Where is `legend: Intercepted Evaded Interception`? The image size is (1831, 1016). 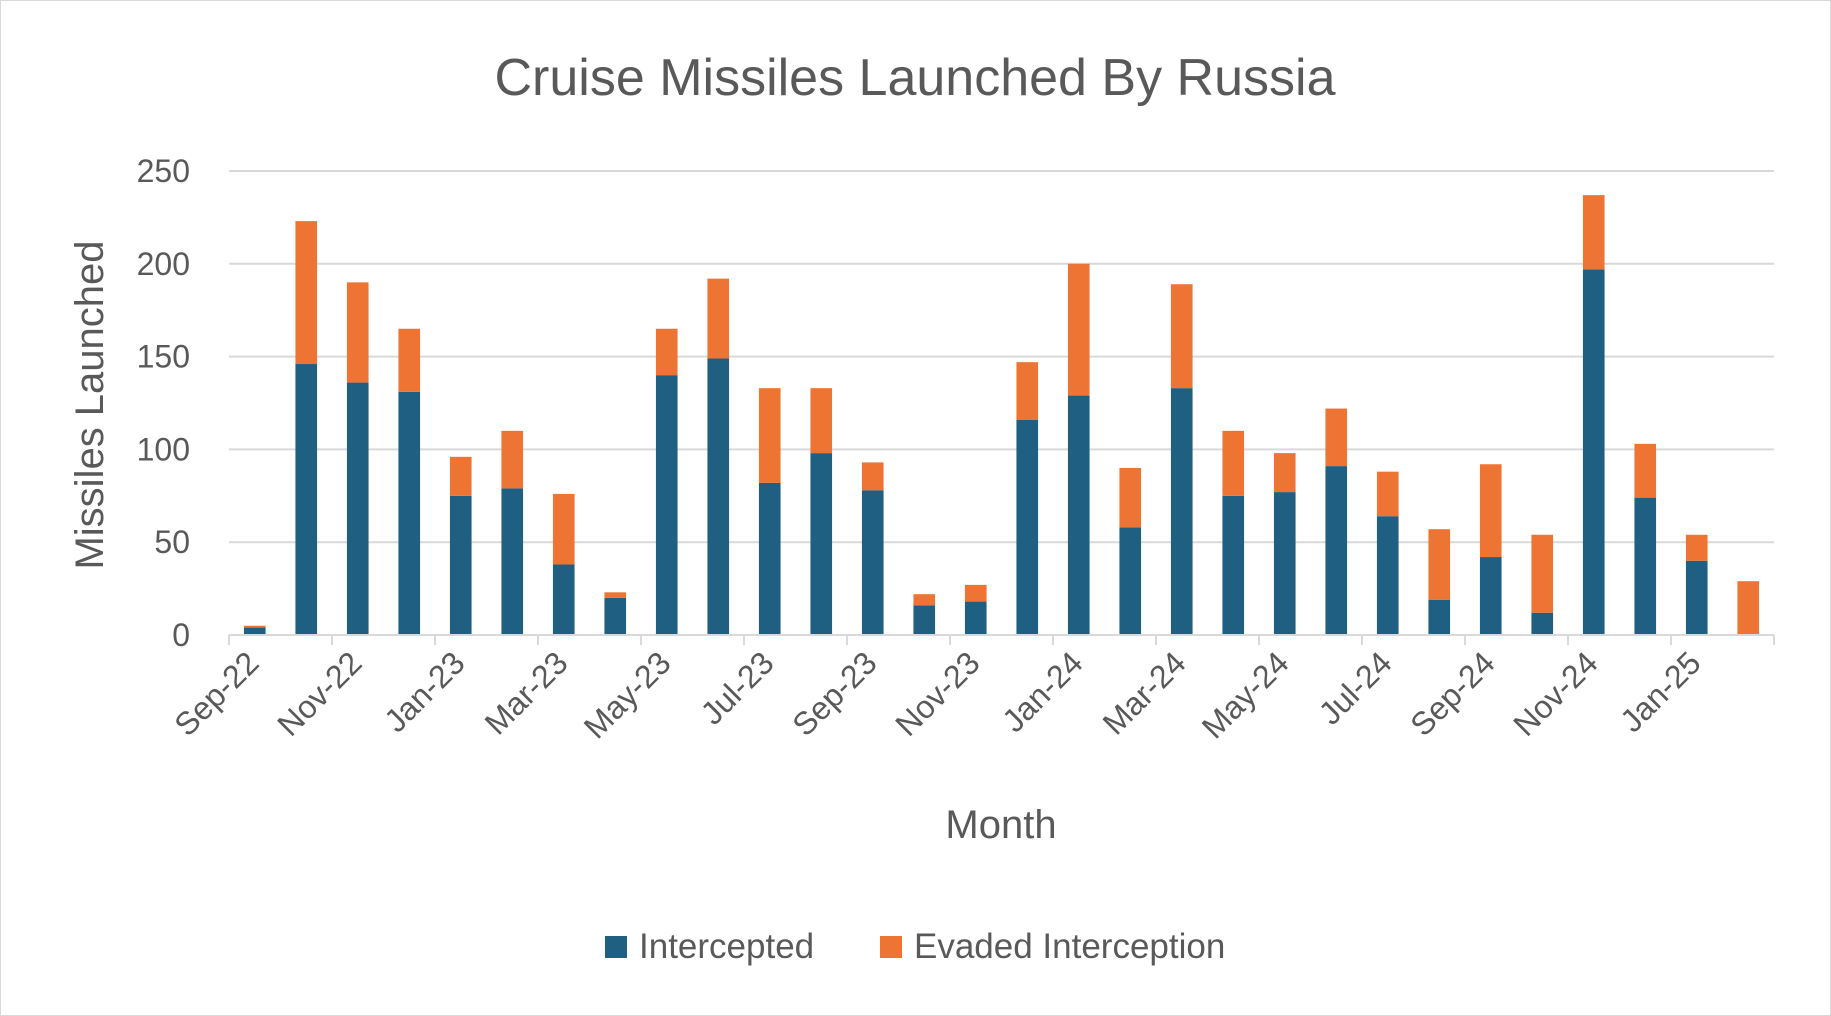 legend: Intercepted Evaded Interception is located at coordinates (915, 946).